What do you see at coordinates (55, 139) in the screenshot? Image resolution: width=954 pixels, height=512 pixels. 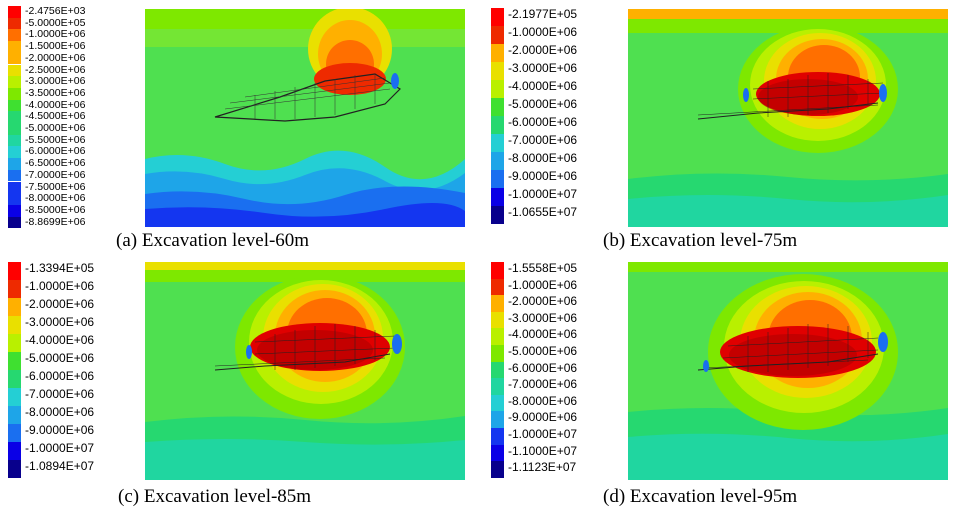 I see `legend-label: -5.5000E+06` at bounding box center [55, 139].